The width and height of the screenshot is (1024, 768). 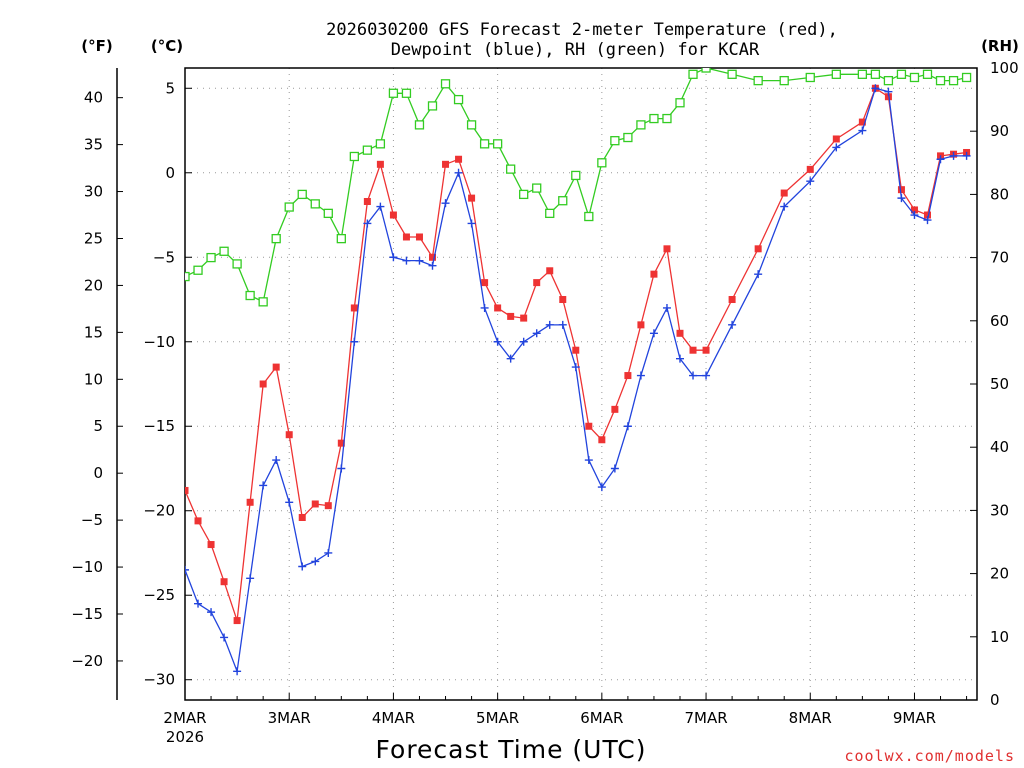 What do you see at coordinates (87, 614) in the screenshot?
I see `fahrenheit-tick-label: −15` at bounding box center [87, 614].